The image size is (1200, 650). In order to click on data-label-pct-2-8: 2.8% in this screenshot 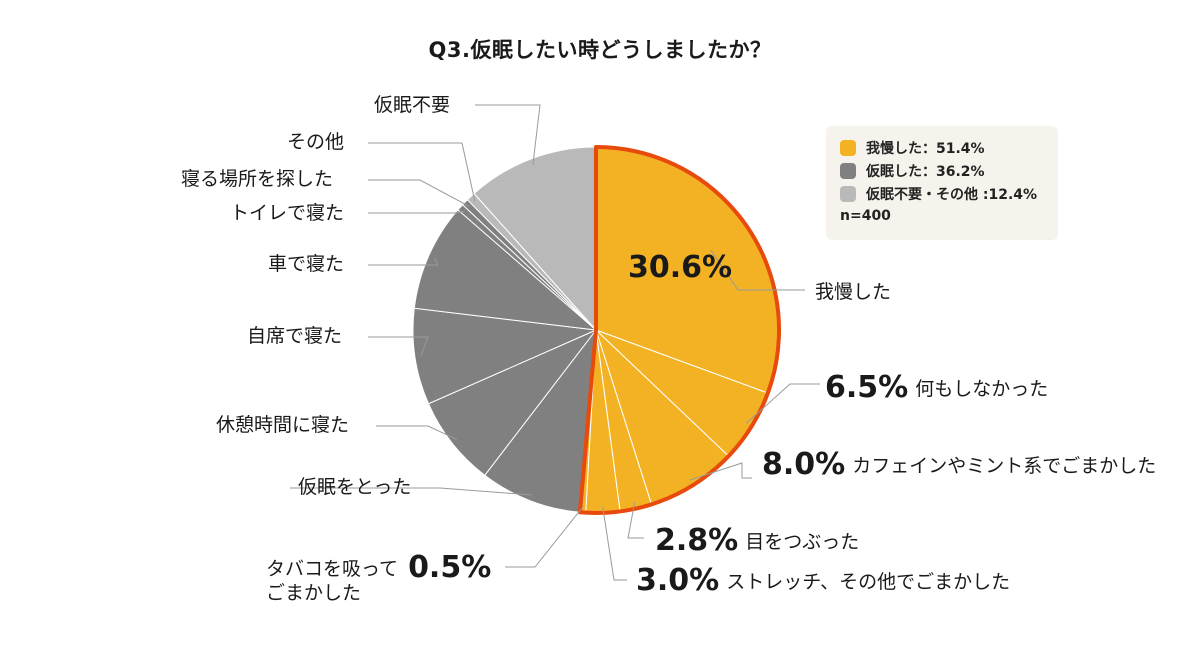, I will do `click(697, 540)`.